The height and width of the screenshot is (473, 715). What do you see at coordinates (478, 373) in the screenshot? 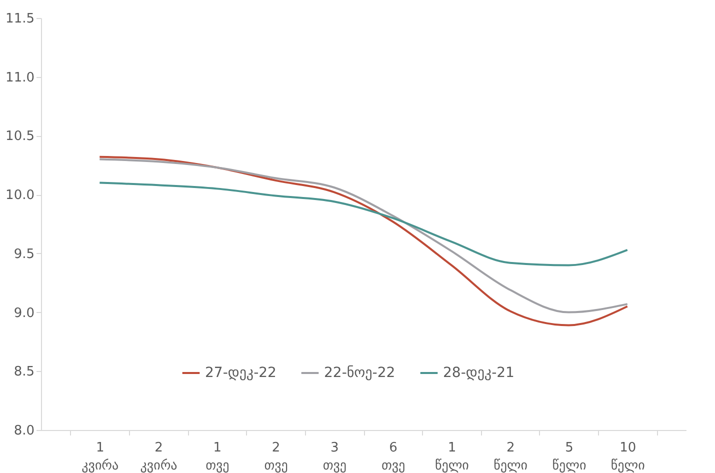
I see `legend-label: 28-დეკ-21` at bounding box center [478, 373].